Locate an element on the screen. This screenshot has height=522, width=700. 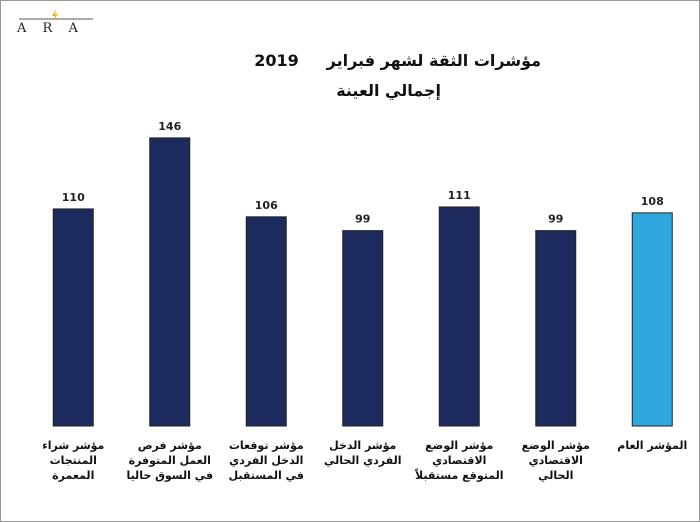
value-label: 111 is located at coordinates (459, 195).